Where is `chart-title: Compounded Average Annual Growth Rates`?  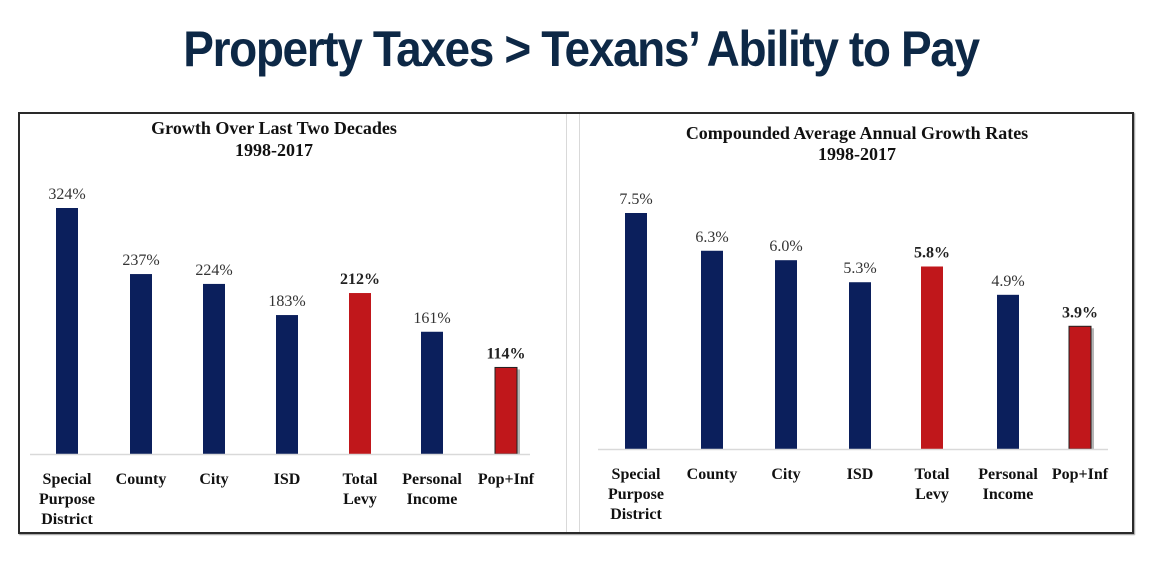 chart-title: Compounded Average Annual Growth Rates is located at coordinates (857, 133).